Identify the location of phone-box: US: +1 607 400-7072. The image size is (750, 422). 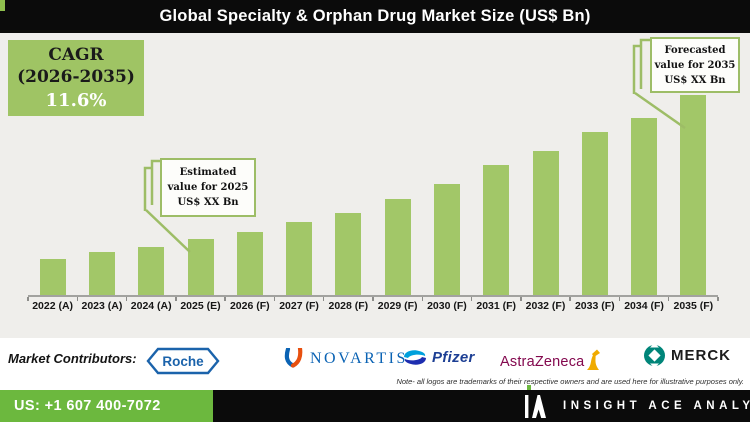
(106, 406).